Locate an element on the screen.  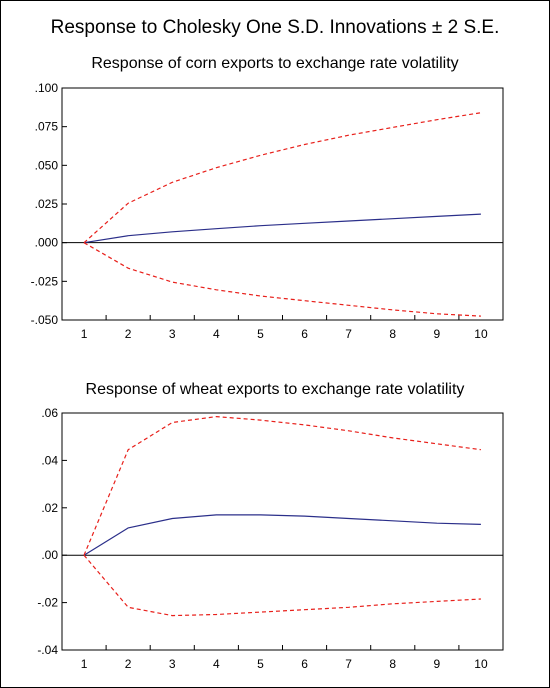
chart-2-x-tick-label: 9 is located at coordinates (437, 664).